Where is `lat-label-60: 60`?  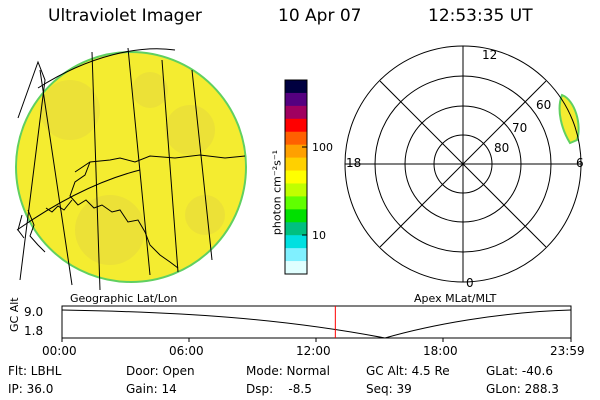 lat-label-60: 60 is located at coordinates (544, 105).